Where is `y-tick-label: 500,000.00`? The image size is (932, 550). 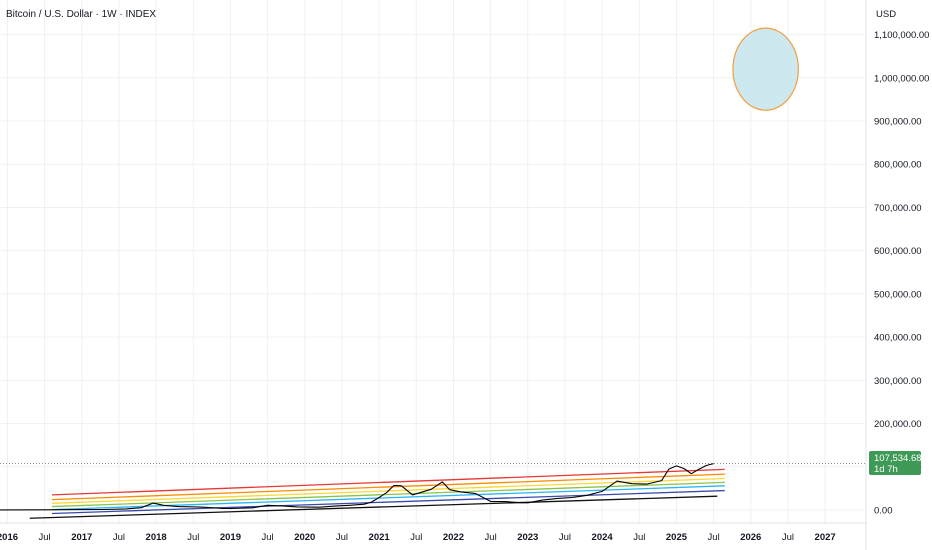
y-tick-label: 500,000.00 is located at coordinates (898, 294).